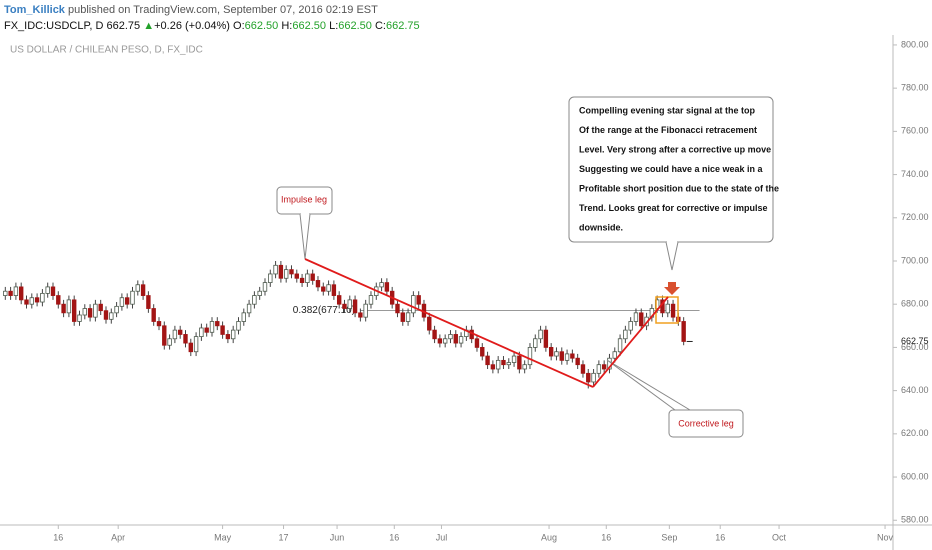 The width and height of the screenshot is (932, 550). What do you see at coordinates (915, 44) in the screenshot?
I see `y-tick-label: 800.00` at bounding box center [915, 44].